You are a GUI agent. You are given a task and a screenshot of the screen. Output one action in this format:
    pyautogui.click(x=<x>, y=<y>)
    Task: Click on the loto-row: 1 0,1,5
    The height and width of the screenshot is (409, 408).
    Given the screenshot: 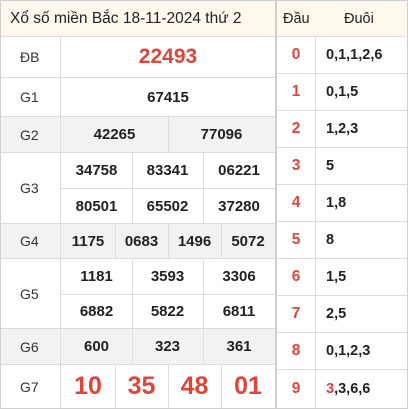 What is the action you would take?
    pyautogui.click(x=342, y=92)
    